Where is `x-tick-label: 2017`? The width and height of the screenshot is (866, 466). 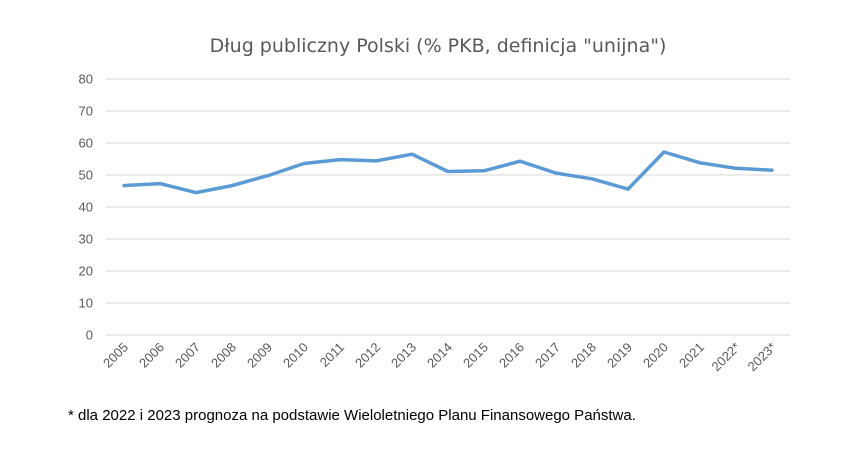
x-tick-label: 2017 is located at coordinates (547, 355).